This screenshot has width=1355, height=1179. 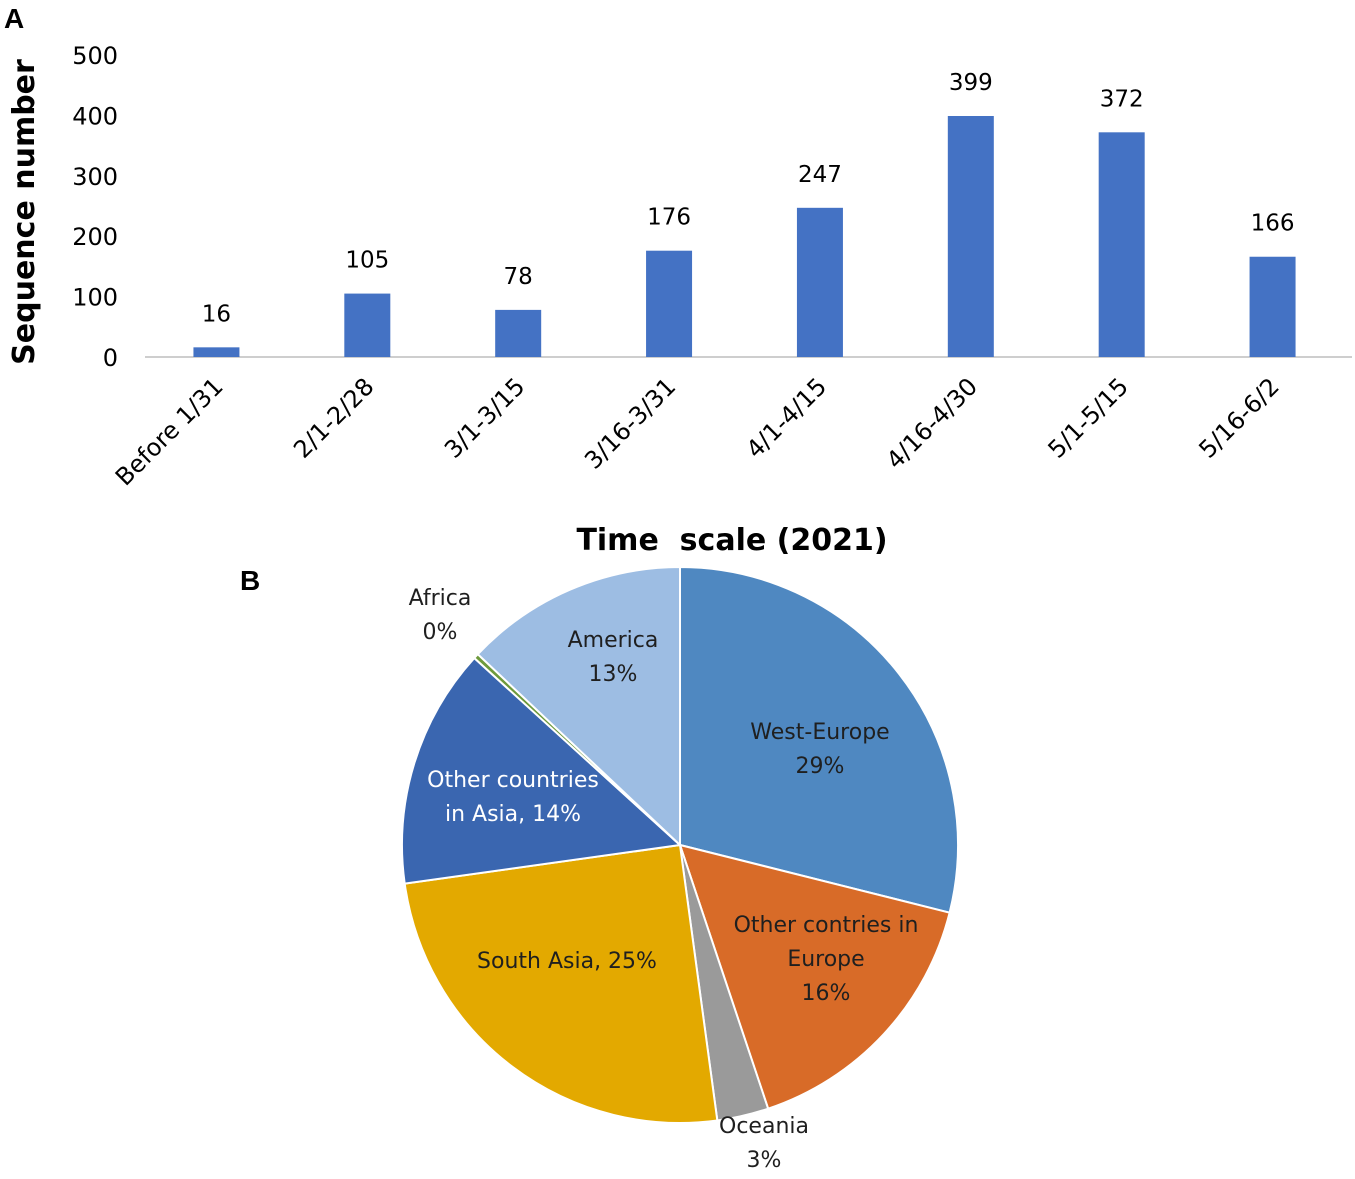 What do you see at coordinates (367, 261) in the screenshot?
I see `bar-data-label: 105` at bounding box center [367, 261].